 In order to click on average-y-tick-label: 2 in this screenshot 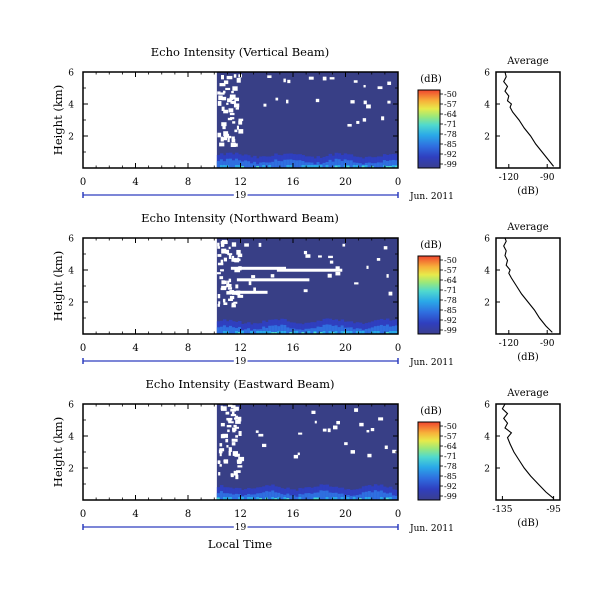, I will do `click(487, 470)`.